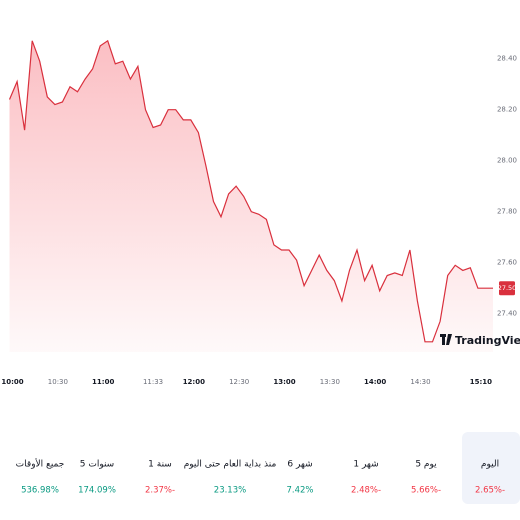  I want to click on x-tick-label: 12:30, so click(239, 382).